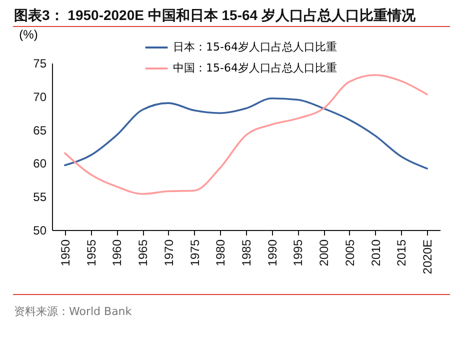 The width and height of the screenshot is (466, 340). What do you see at coordinates (169, 252) in the screenshot?
I see `x-tick-label: 1970` at bounding box center [169, 252].